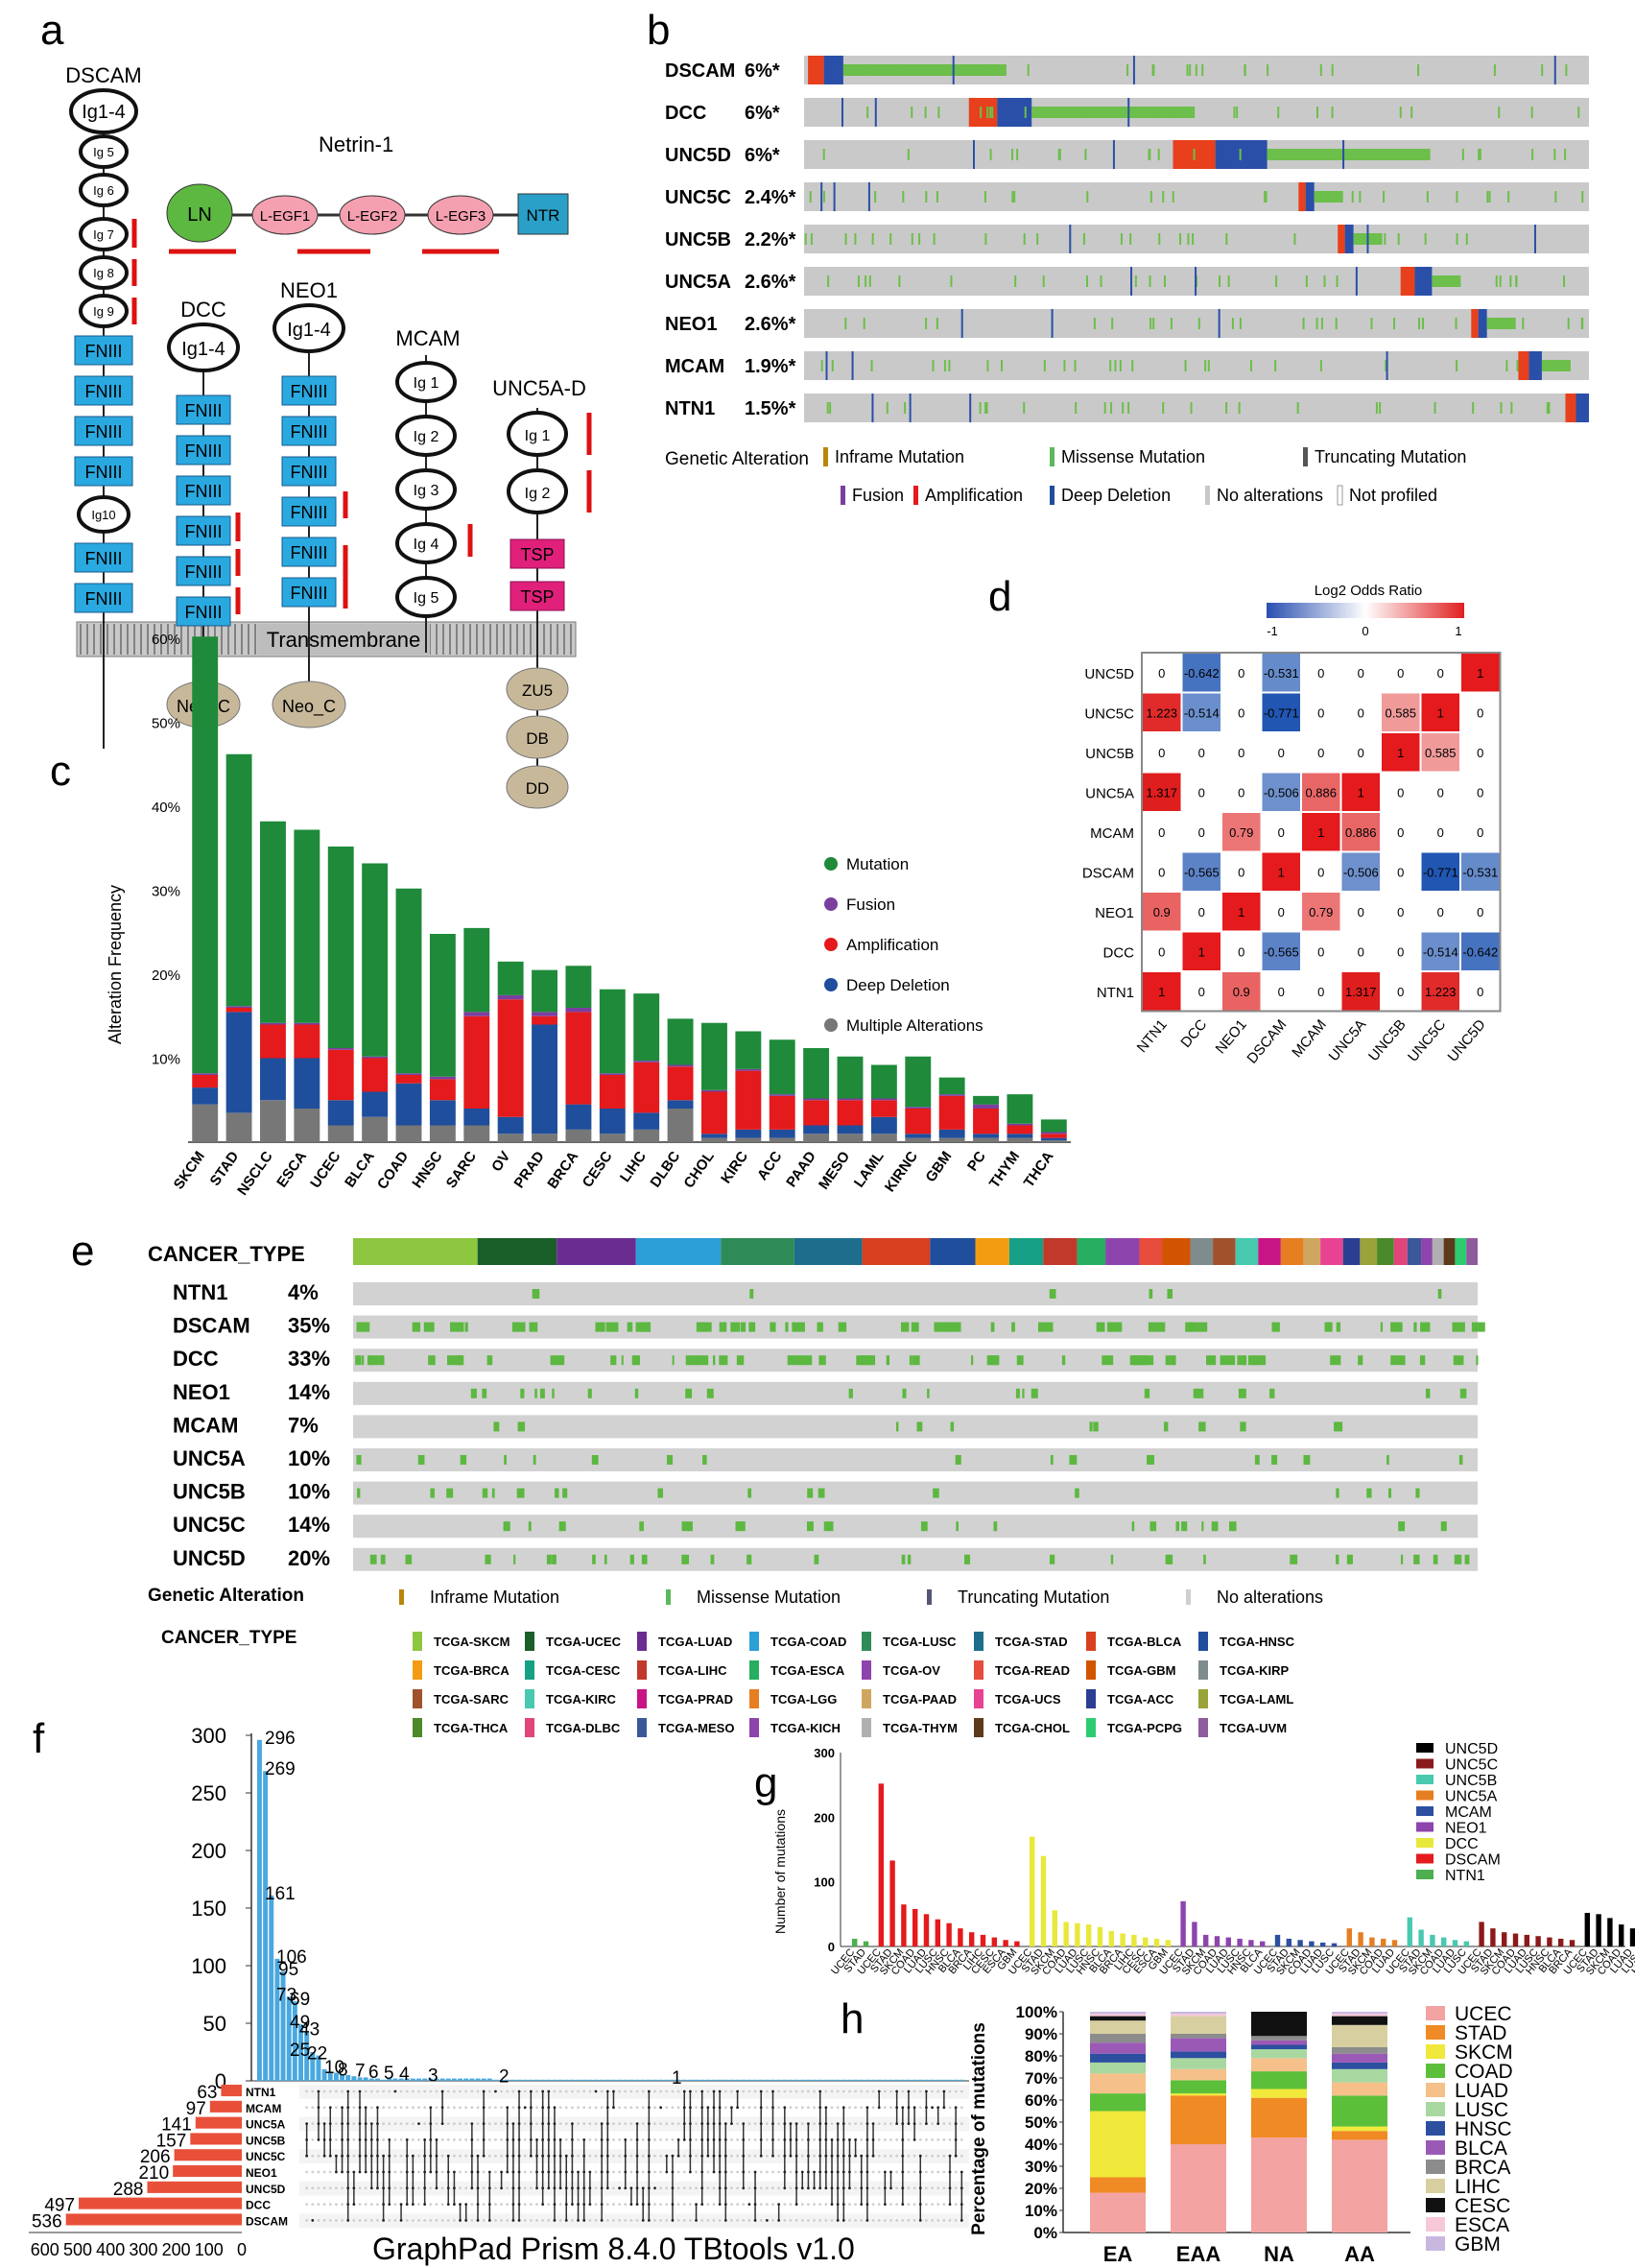  I want to click on cell-value: -0.506, so click(1361, 872).